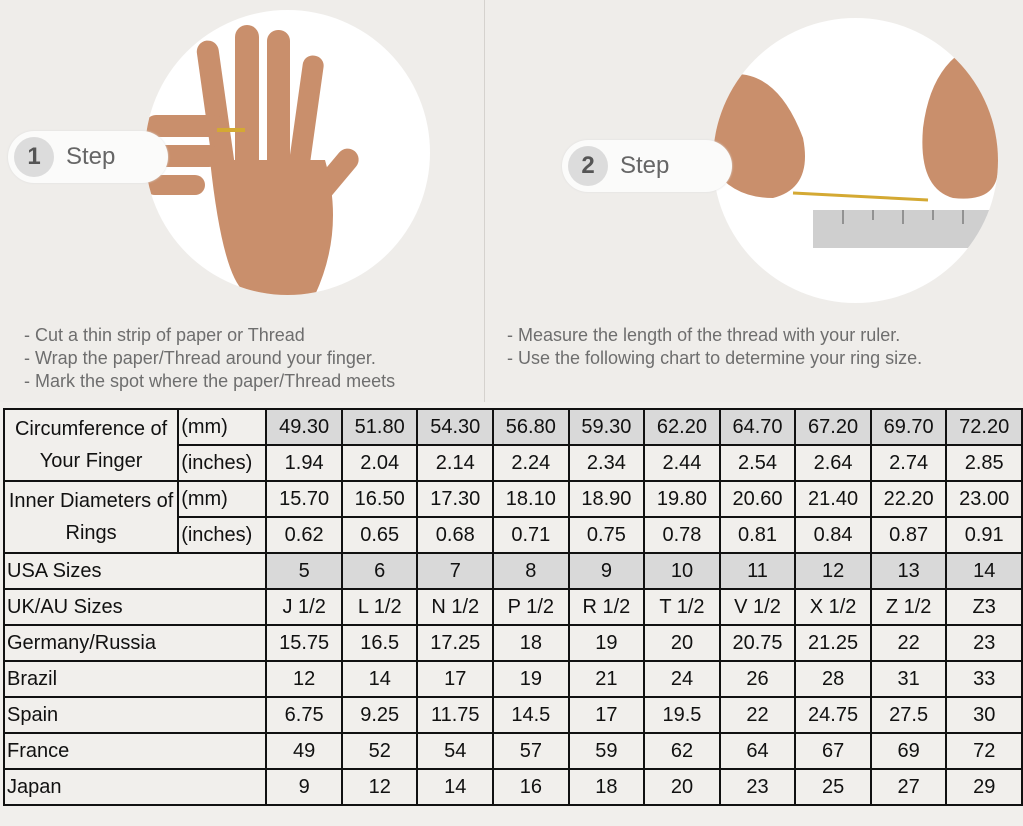  Describe the element at coordinates (908, 643) in the screenshot. I see `size-value: 22` at that location.